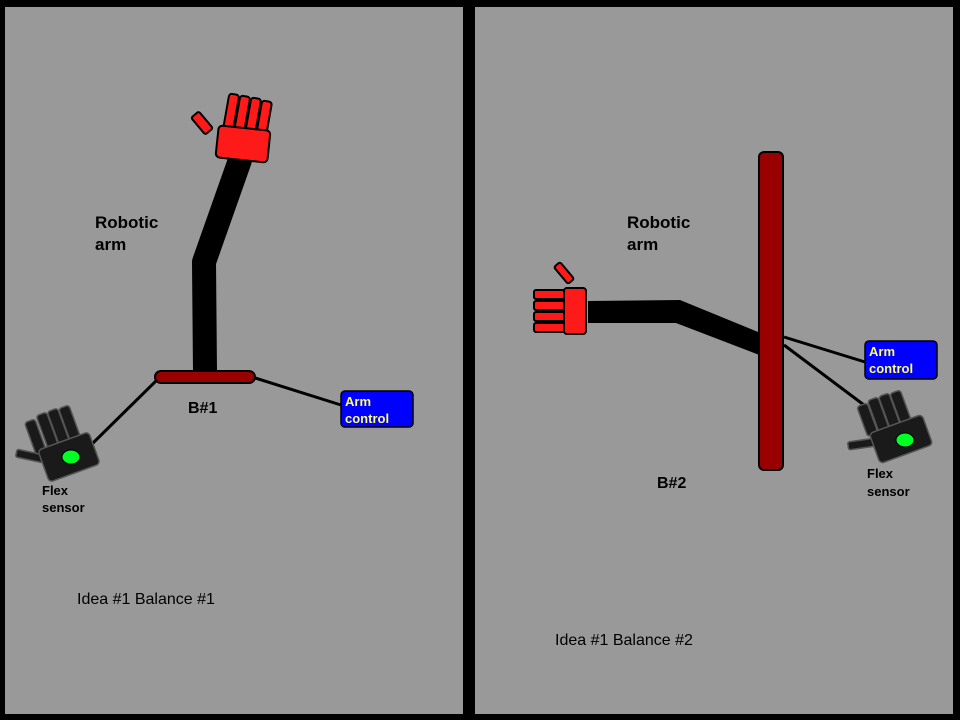 The height and width of the screenshot is (720, 960). I want to click on balance-label: B#1, so click(202, 408).